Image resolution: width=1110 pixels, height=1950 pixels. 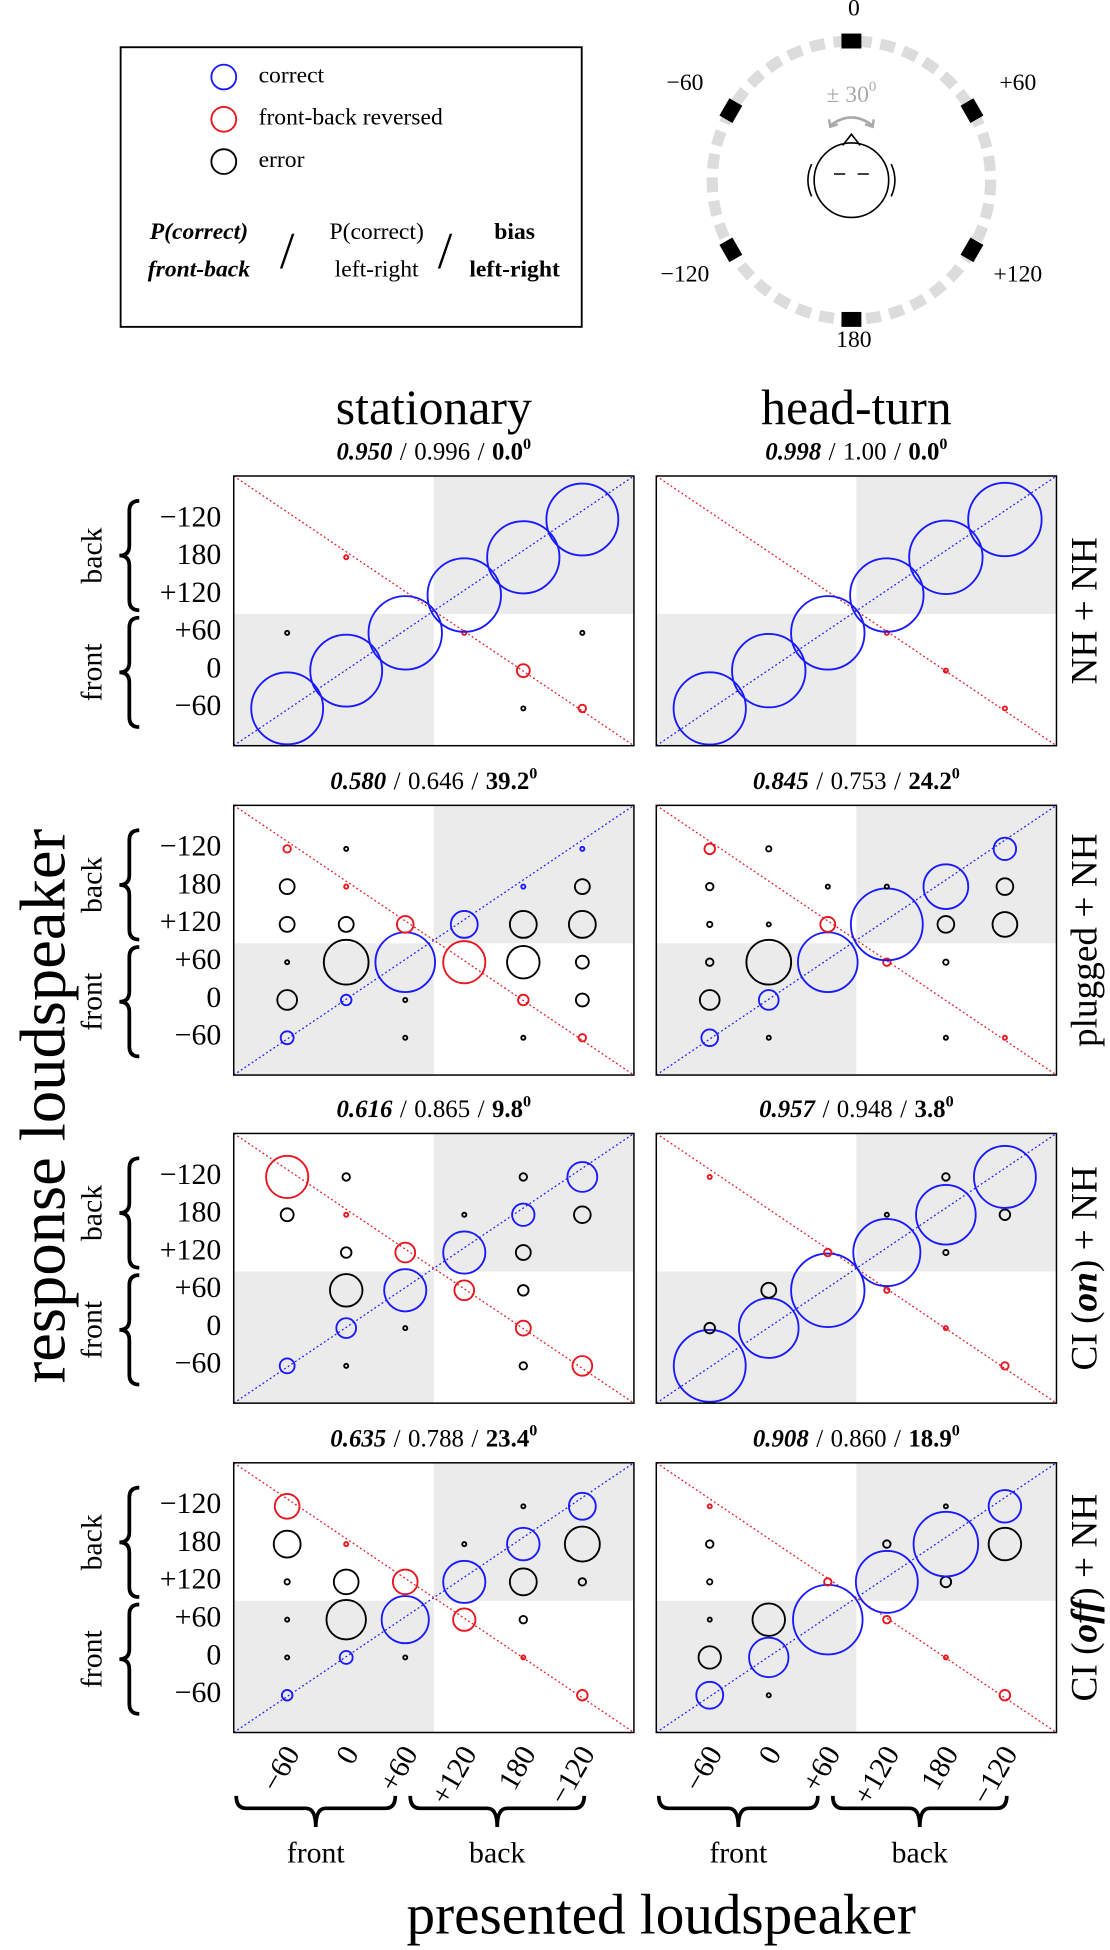 I want to click on column-title: stationary, so click(x=434, y=407).